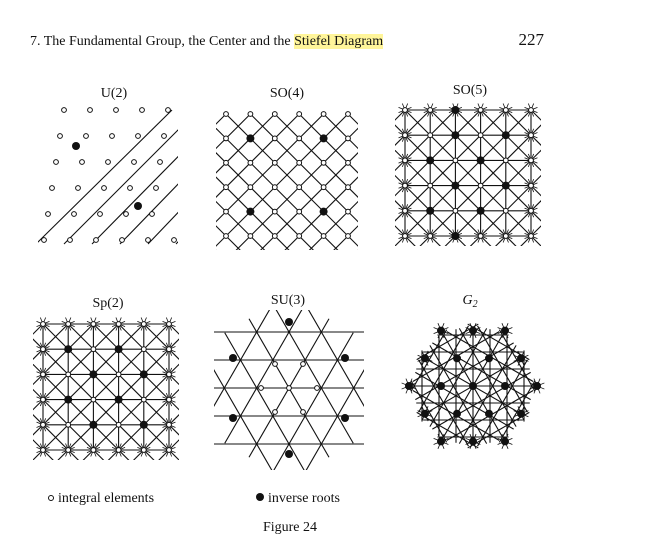 This screenshot has width=664, height=549. Describe the element at coordinates (470, 90) in the screenshot. I see `label-so5: SO(5)` at that location.